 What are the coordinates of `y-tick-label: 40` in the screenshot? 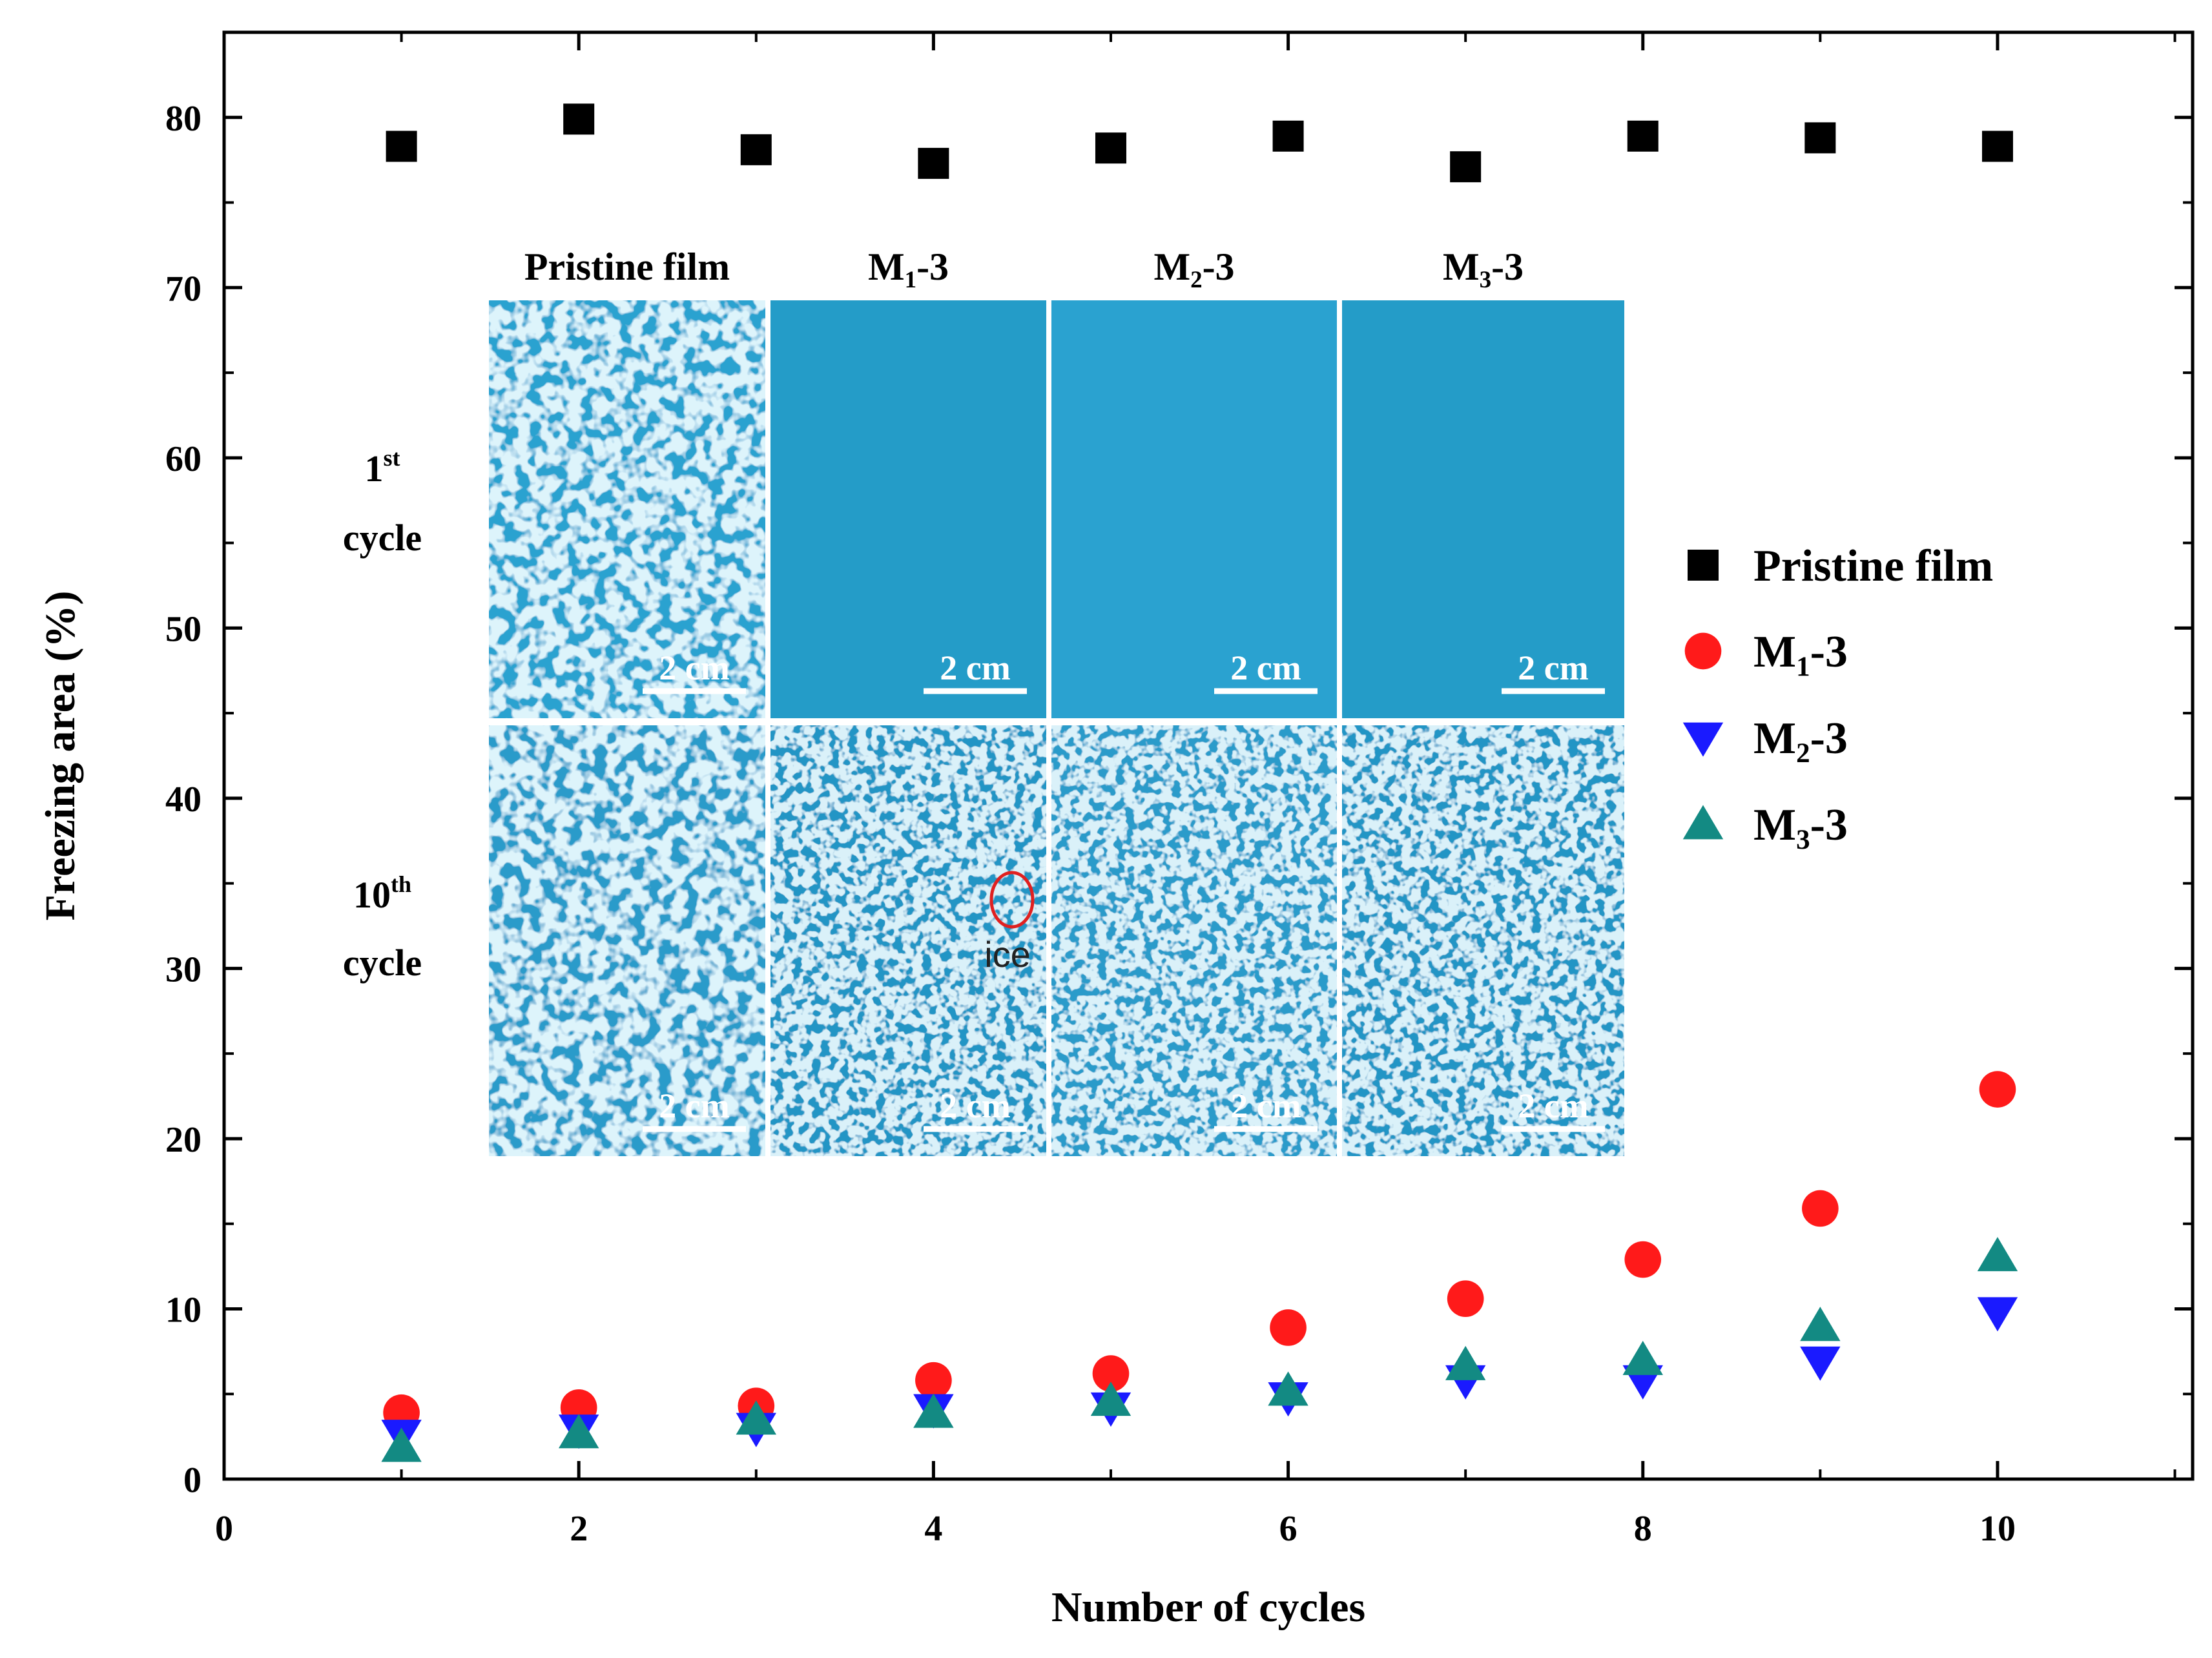 It's located at (183, 800).